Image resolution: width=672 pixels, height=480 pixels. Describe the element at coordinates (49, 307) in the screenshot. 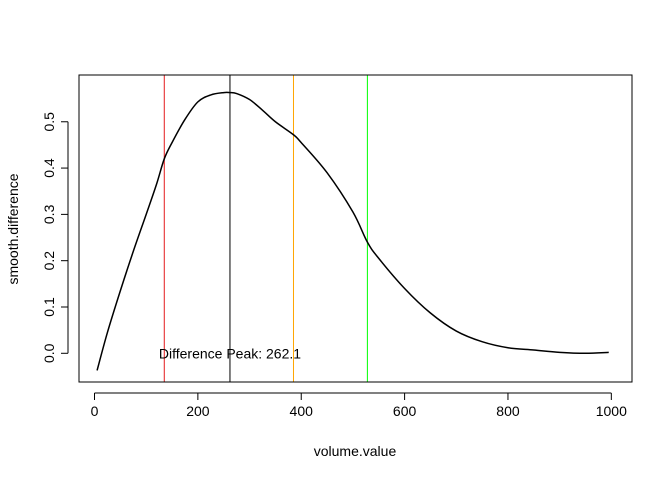

I see `y-tick-label: 0.1` at that location.